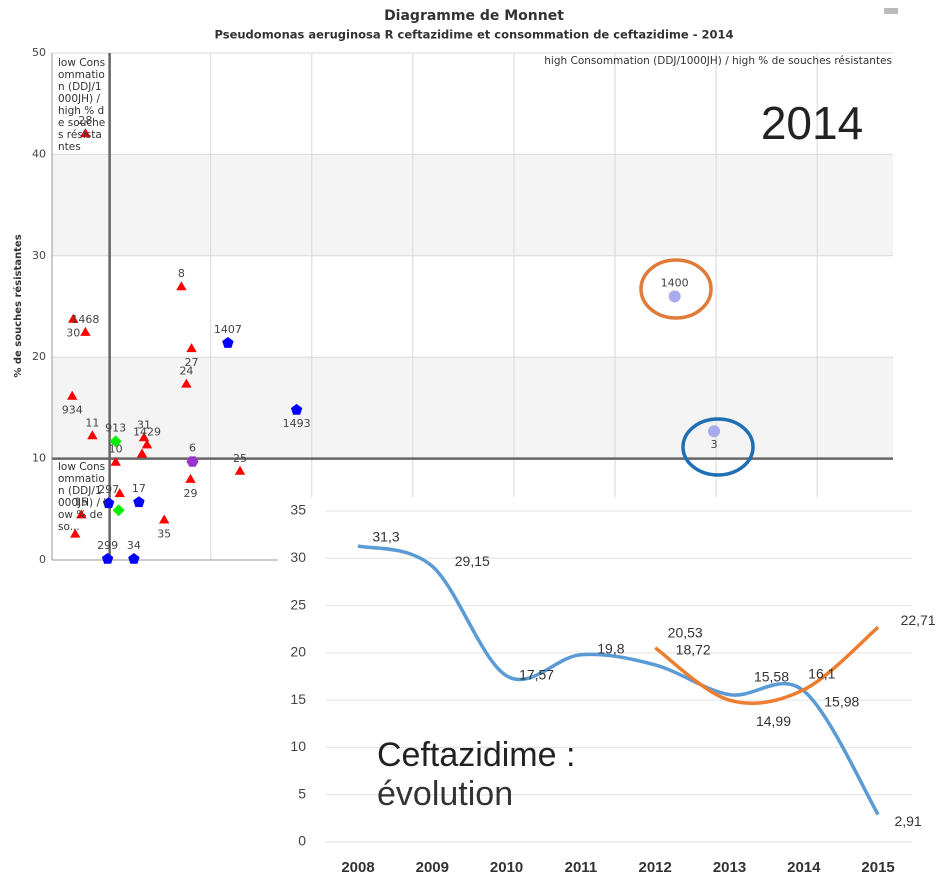 The image size is (937, 882). What do you see at coordinates (891, 11) in the screenshot?
I see `menu-icon` at bounding box center [891, 11].